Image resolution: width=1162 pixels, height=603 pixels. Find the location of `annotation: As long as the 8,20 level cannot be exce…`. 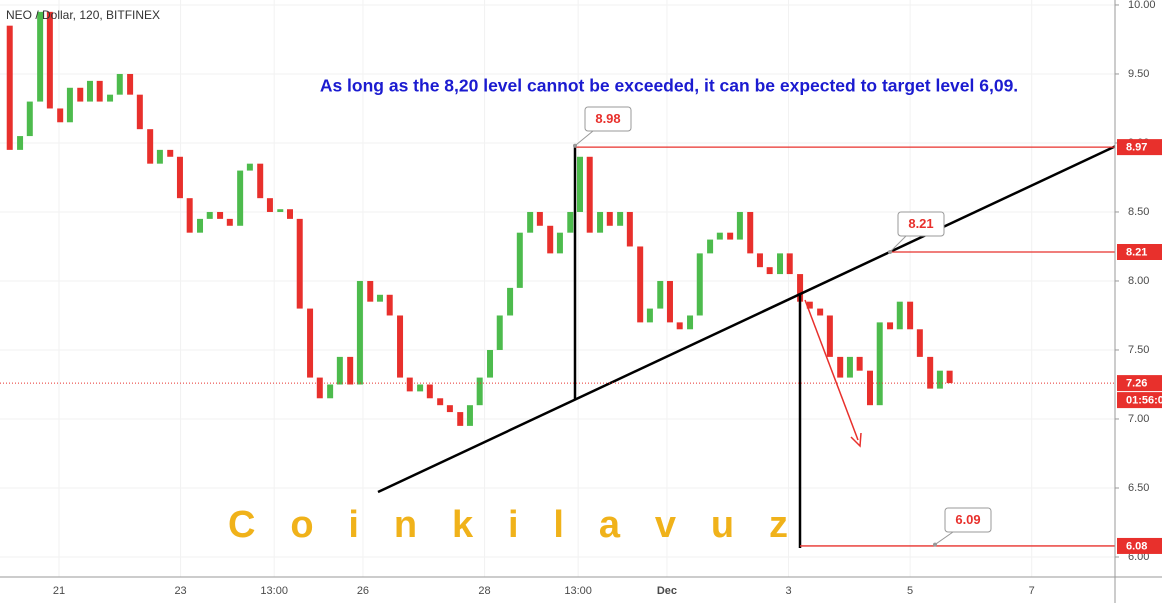

annotation: As long as the 8,20 level cannot be exce… is located at coordinates (669, 86).